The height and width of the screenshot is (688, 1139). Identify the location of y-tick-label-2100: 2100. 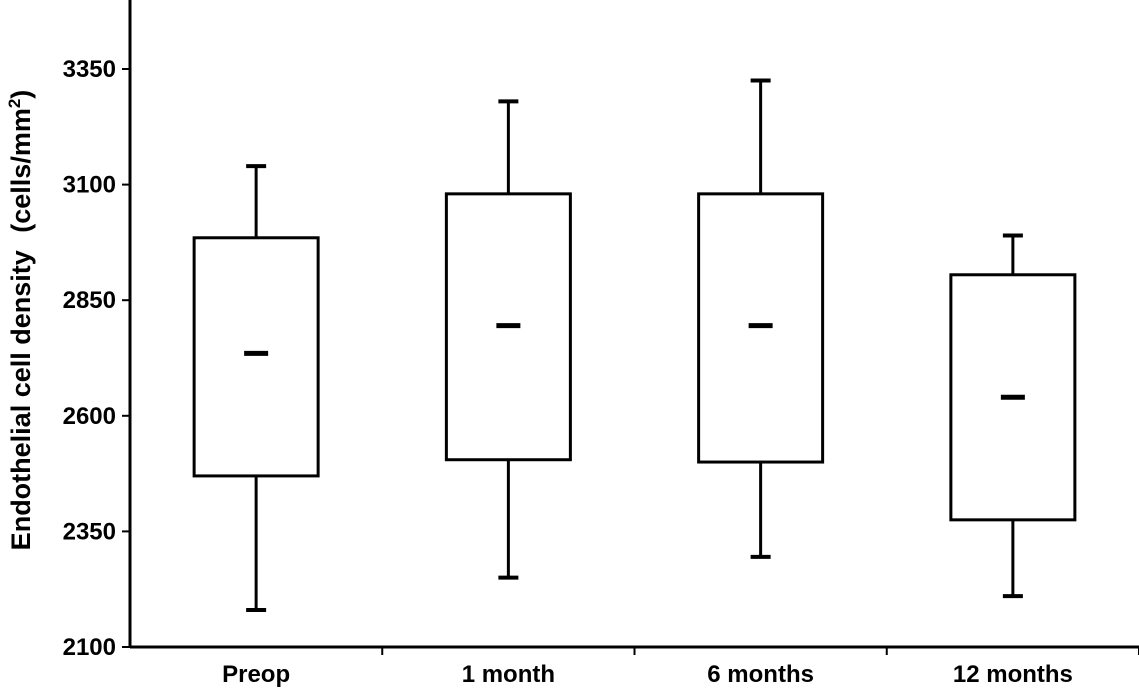
(89, 647).